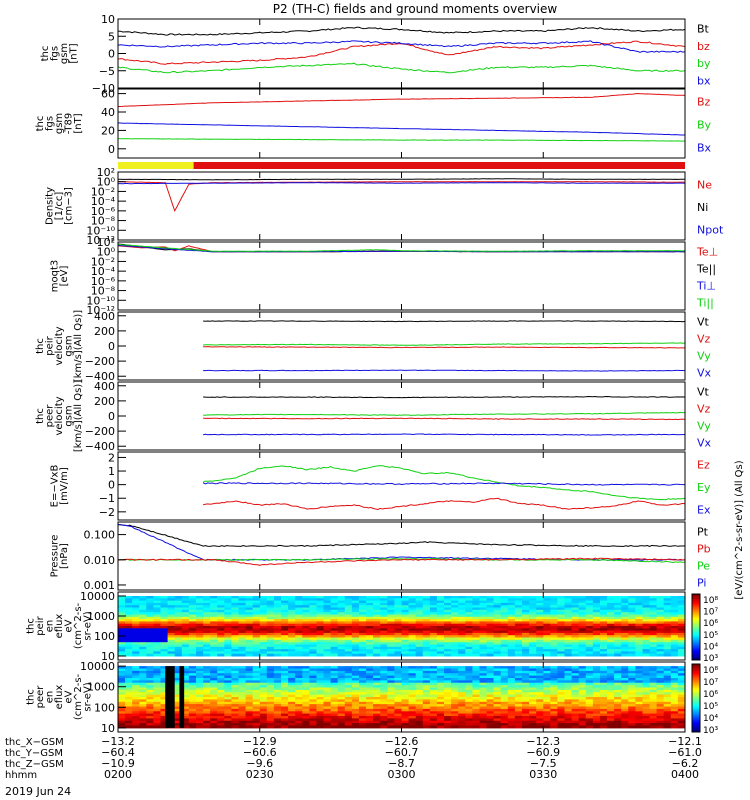 Image resolution: width=750 pixels, height=800 pixels. Describe the element at coordinates (73, 53) in the screenshot. I see `y-axis-label: [nT]` at that location.